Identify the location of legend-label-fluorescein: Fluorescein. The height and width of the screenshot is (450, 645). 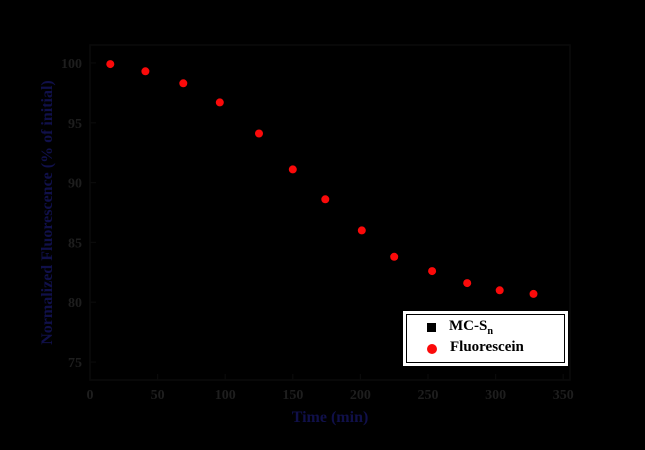
(487, 347).